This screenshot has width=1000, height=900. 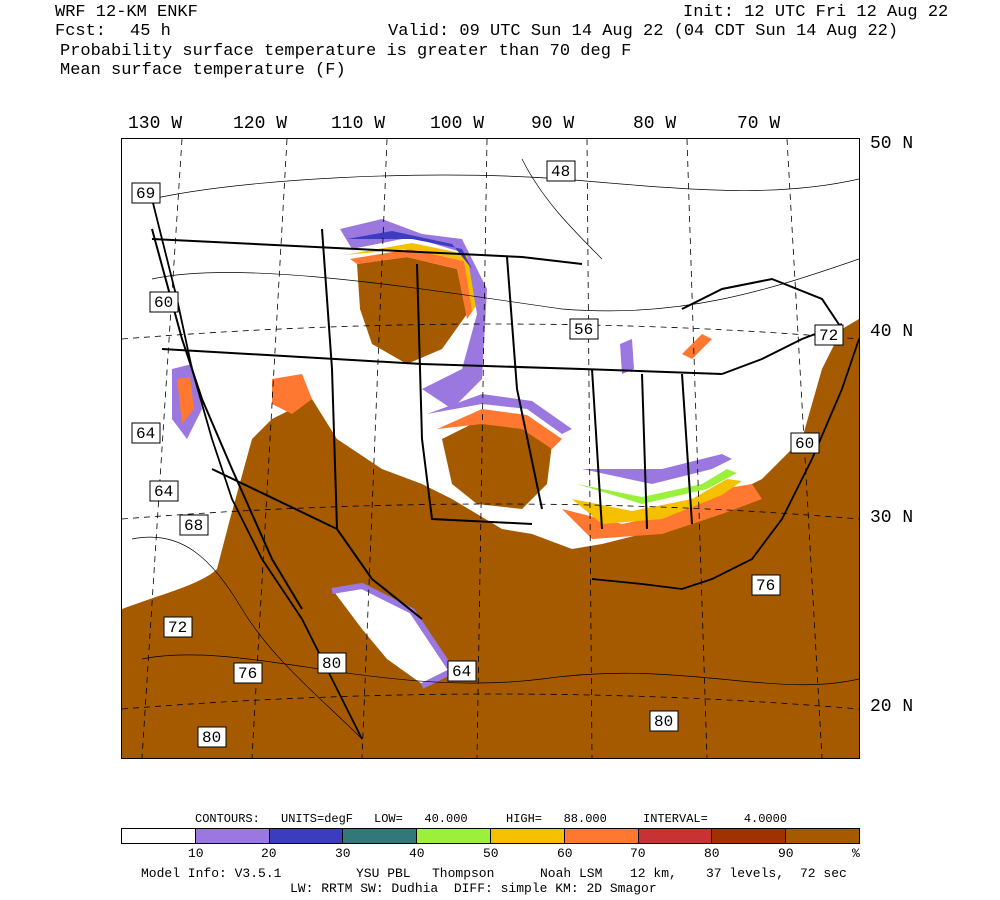 I want to click on lon-label-90w: 90 W, so click(x=553, y=124).